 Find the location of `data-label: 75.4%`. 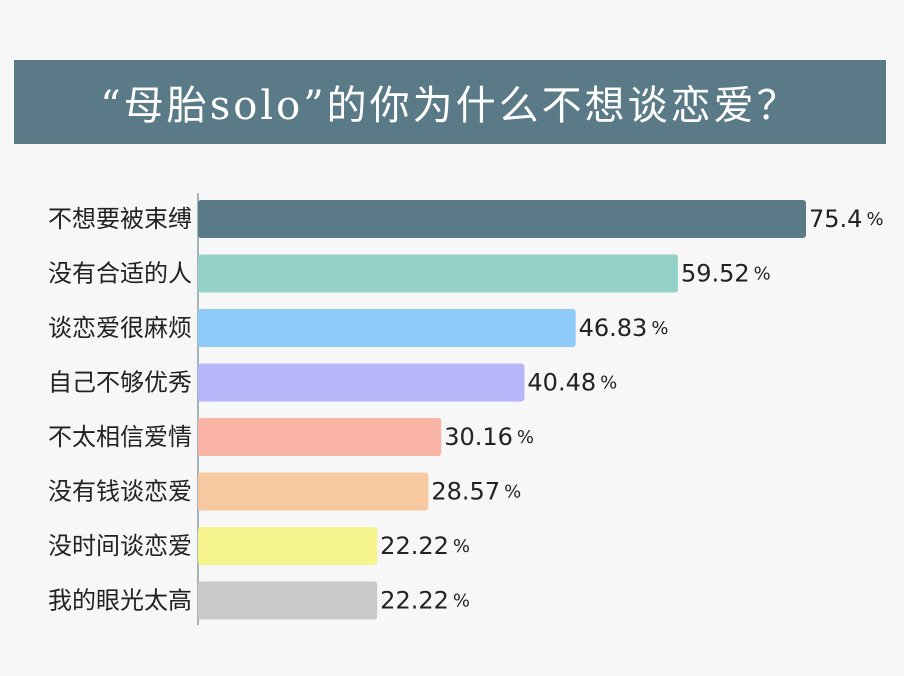

data-label: 75.4% is located at coordinates (846, 219).